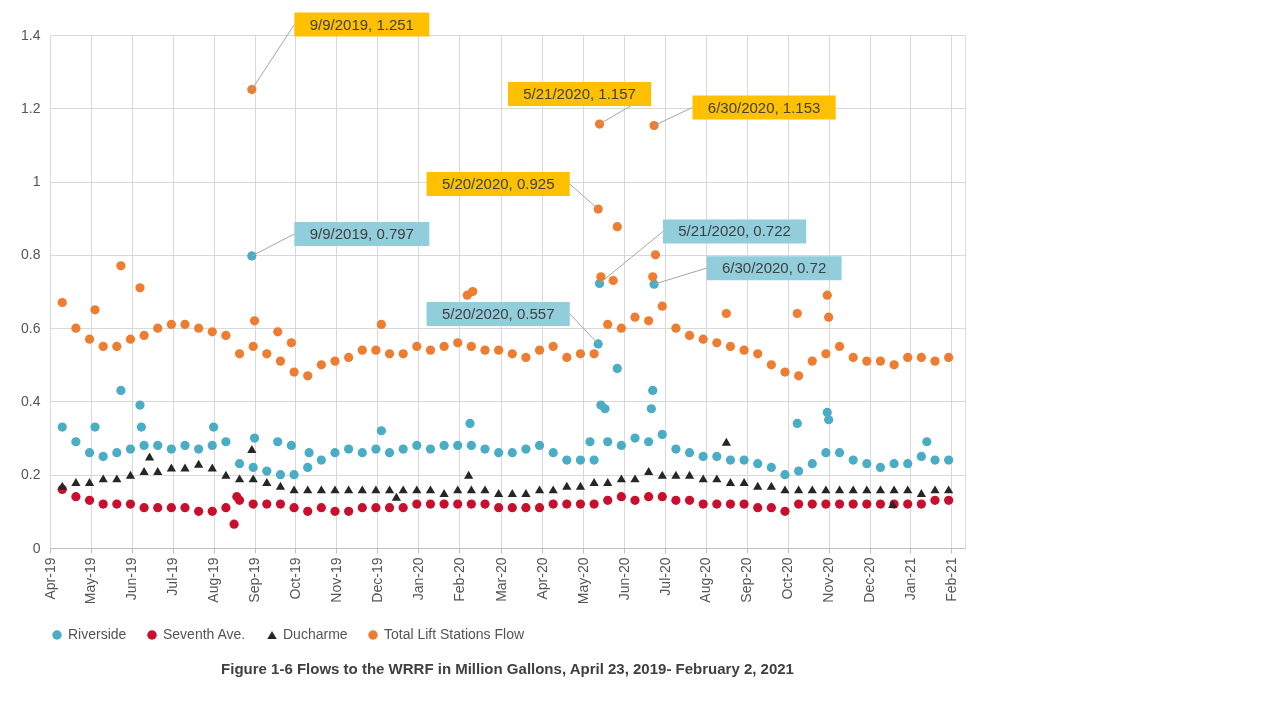 The width and height of the screenshot is (1285, 721). I want to click on y-tick-label: 1.2, so click(31, 107).